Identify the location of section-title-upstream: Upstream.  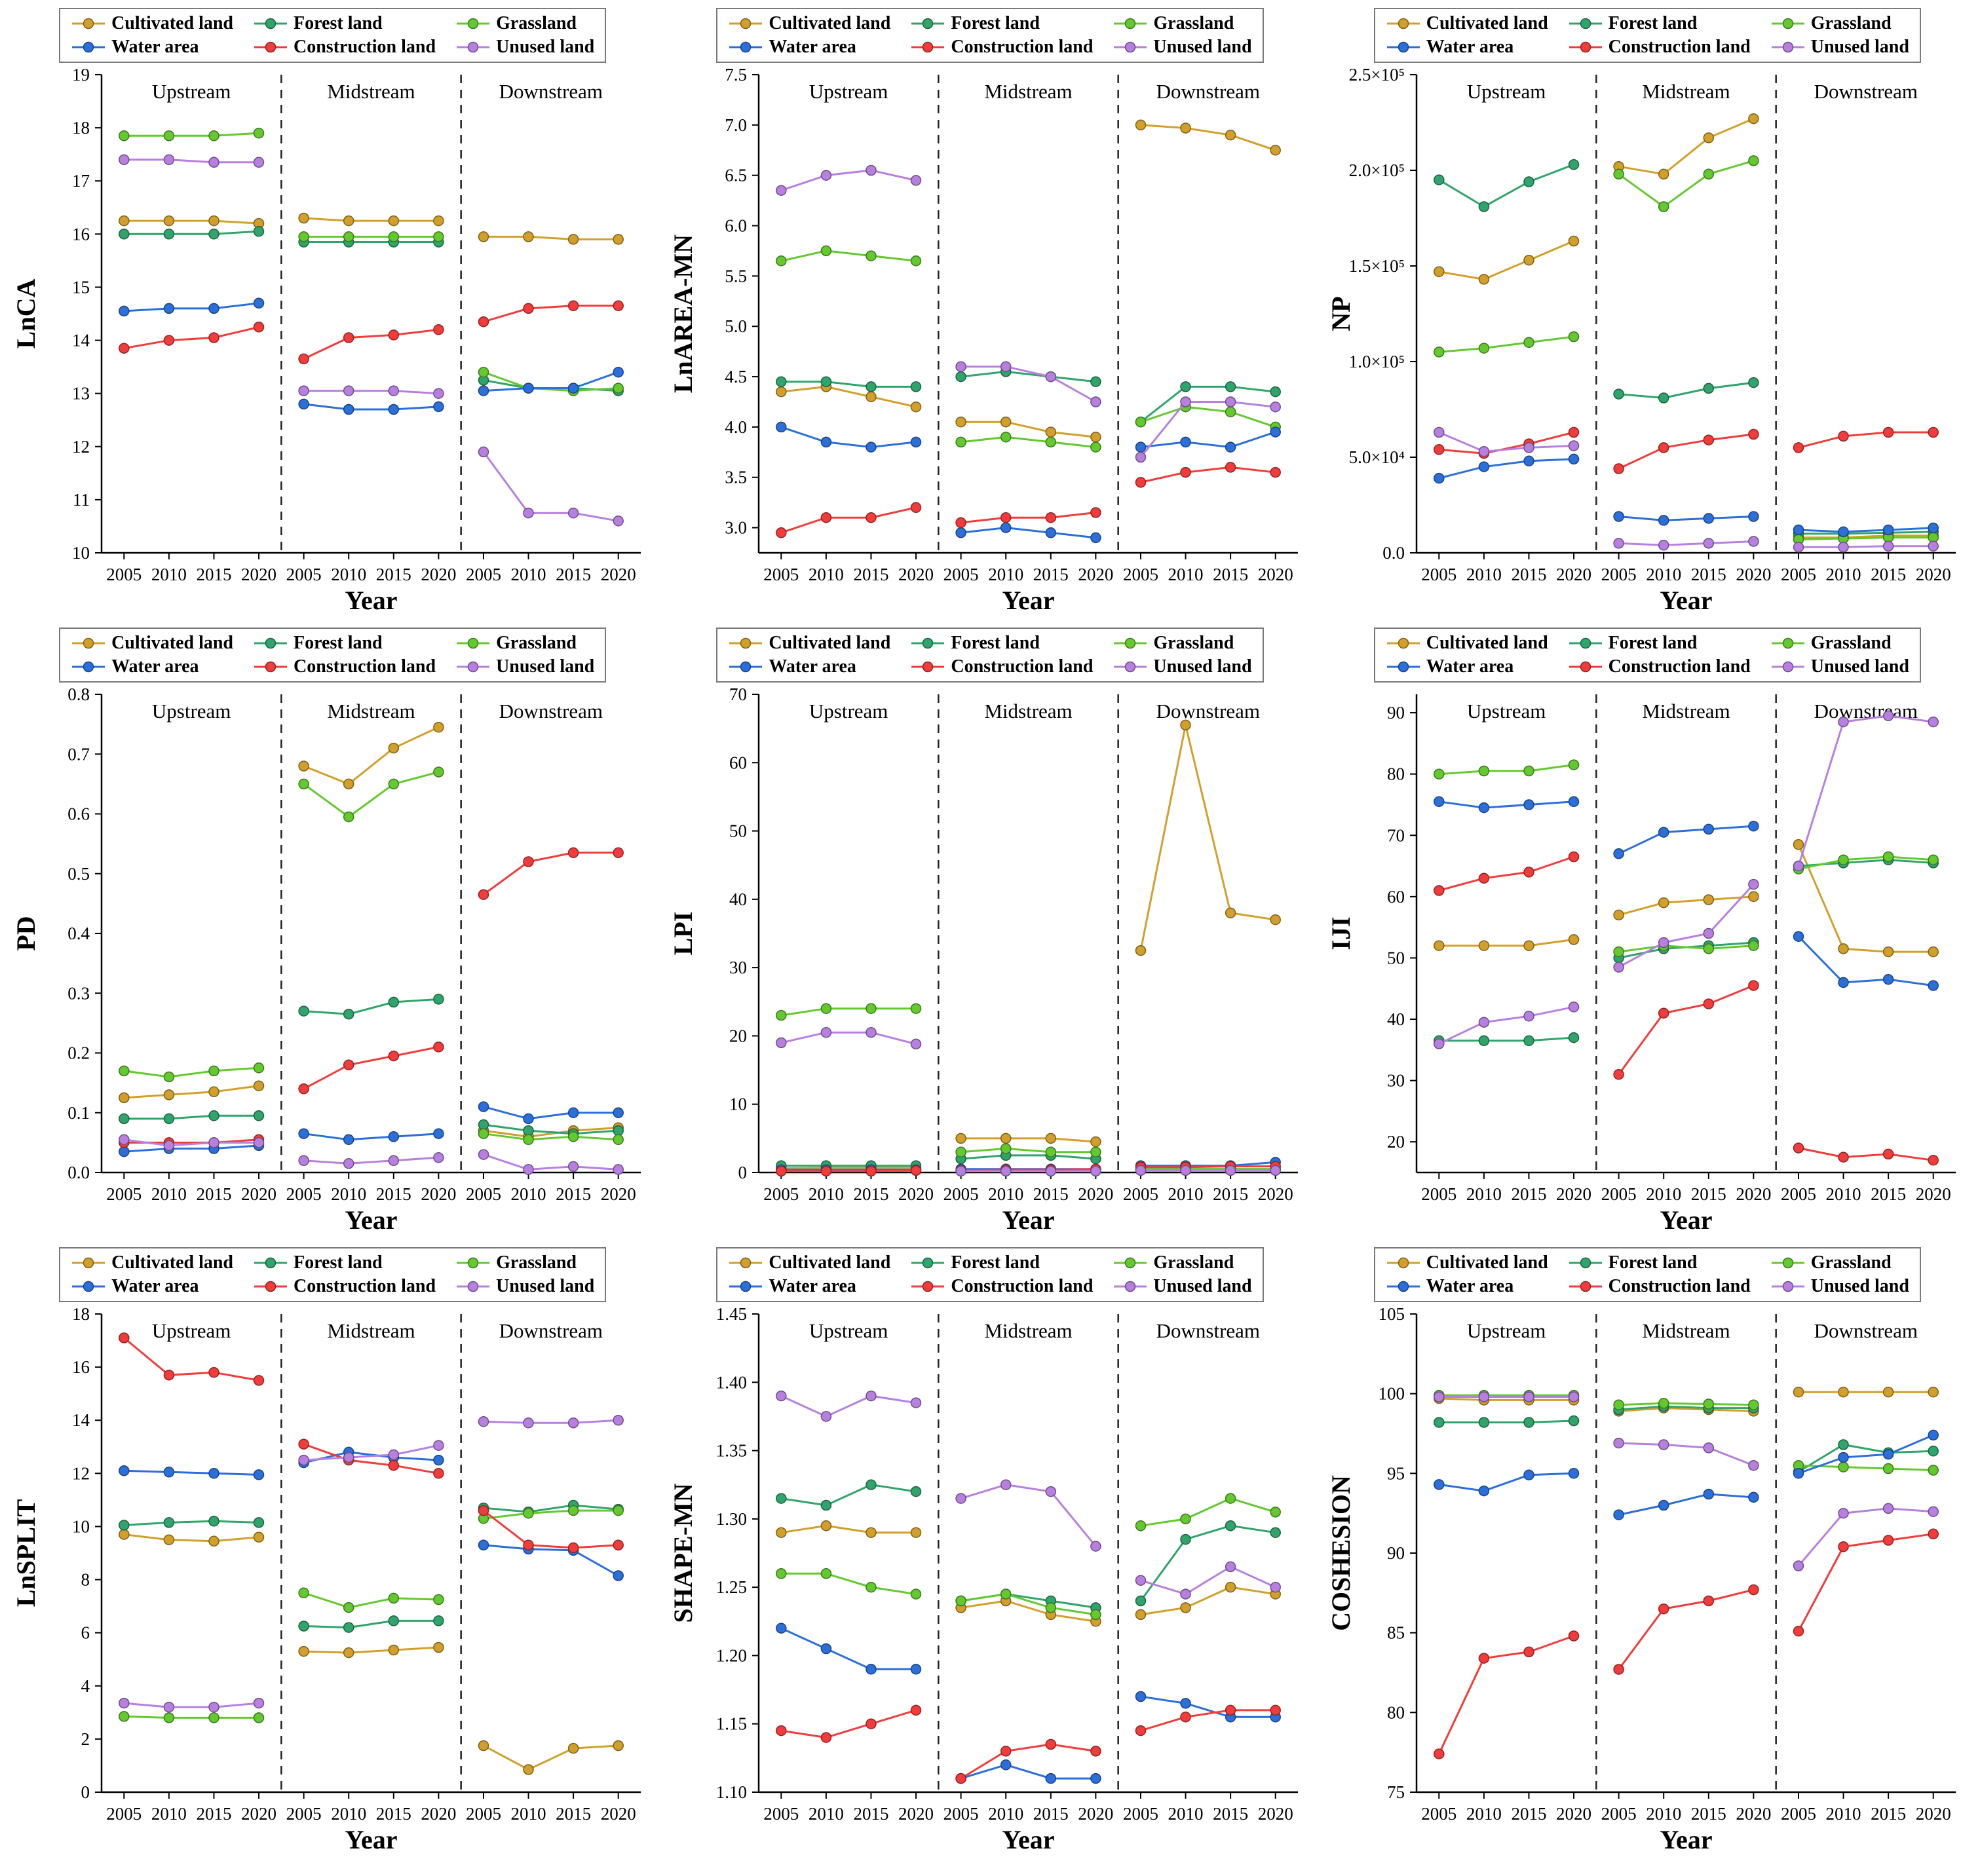
(191, 1331).